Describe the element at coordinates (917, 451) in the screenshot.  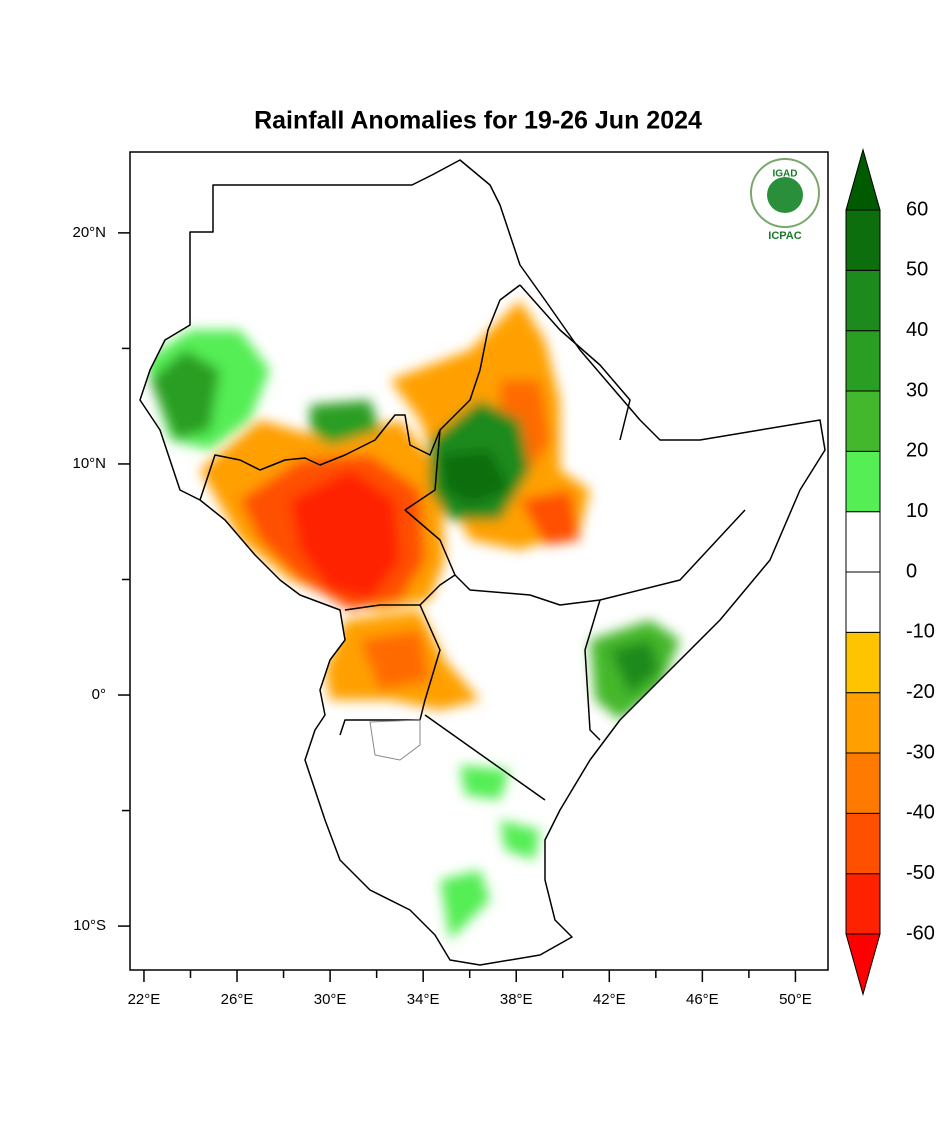
I see `colorbar-label: 20` at that location.